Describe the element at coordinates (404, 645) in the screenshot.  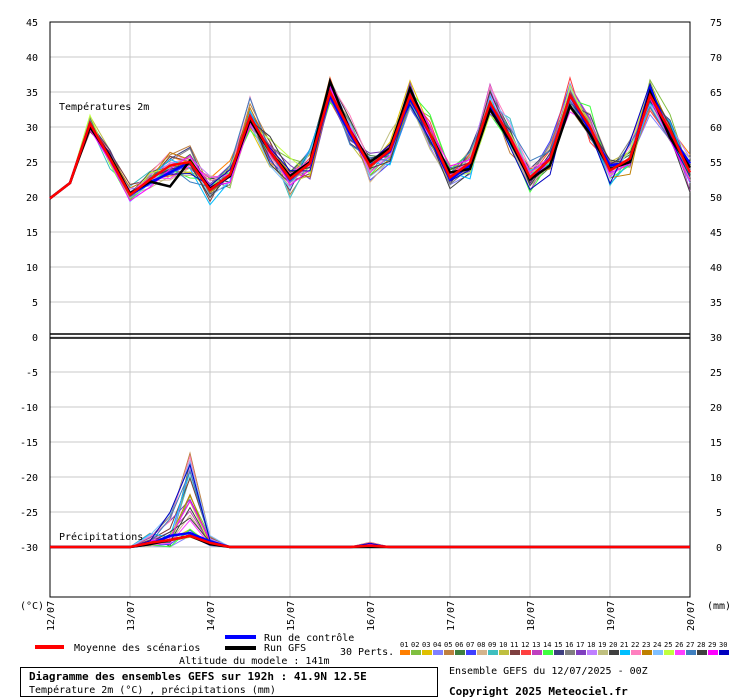
I see `pert-legend-number: 01` at that location.